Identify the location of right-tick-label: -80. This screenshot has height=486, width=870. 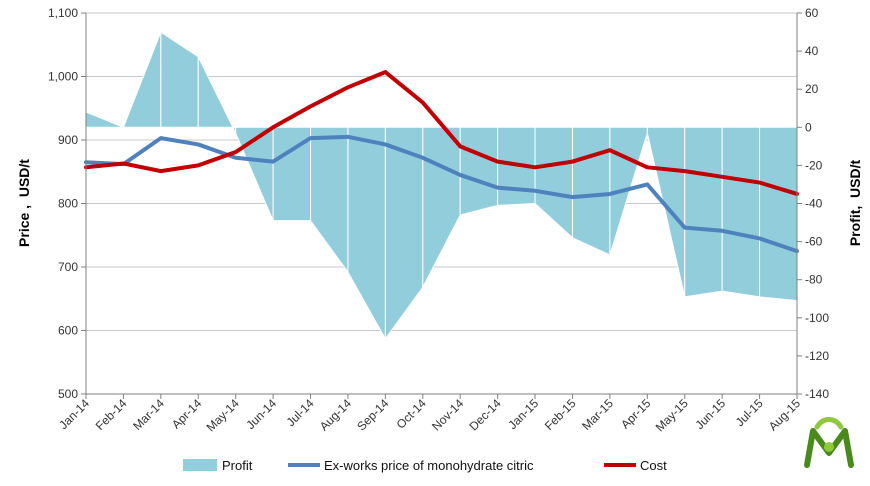
(814, 280).